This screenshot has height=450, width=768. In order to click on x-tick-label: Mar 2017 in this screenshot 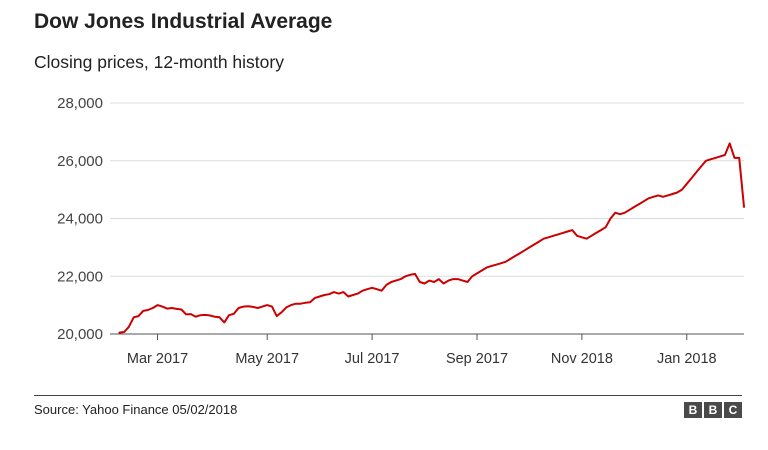, I will do `click(157, 359)`.